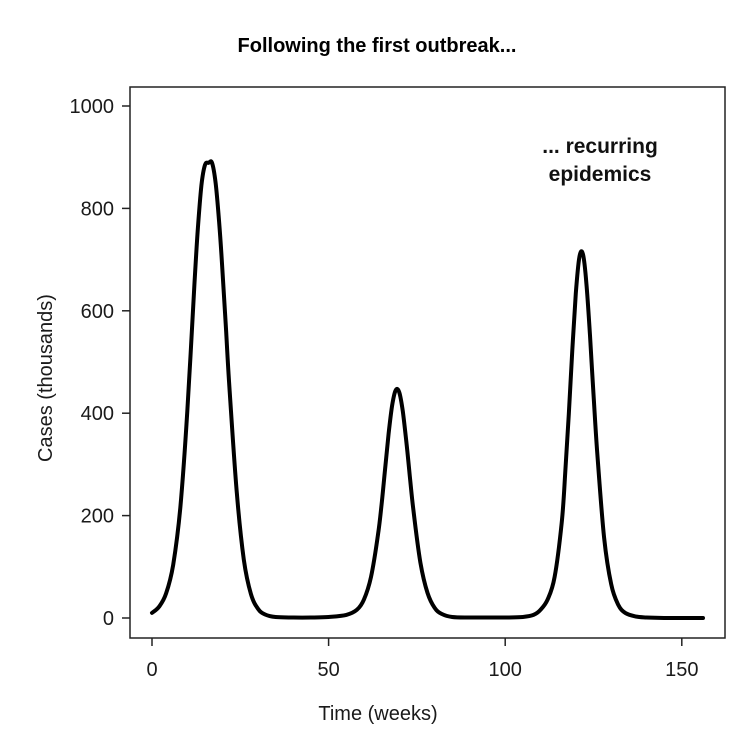 The image size is (754, 754). Describe the element at coordinates (97, 517) in the screenshot. I see `y-tick-label: 200` at that location.